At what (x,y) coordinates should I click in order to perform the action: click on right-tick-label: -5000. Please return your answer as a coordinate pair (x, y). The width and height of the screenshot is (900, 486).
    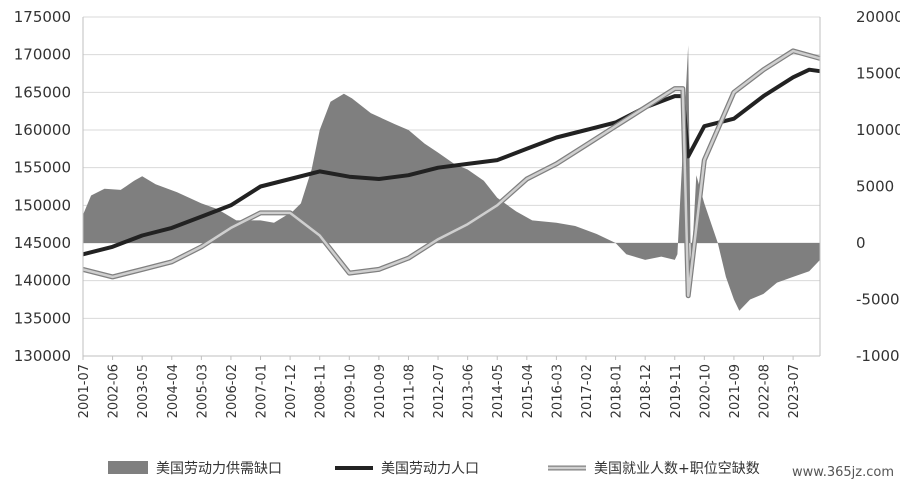
    Looking at the image, I should click on (878, 300).